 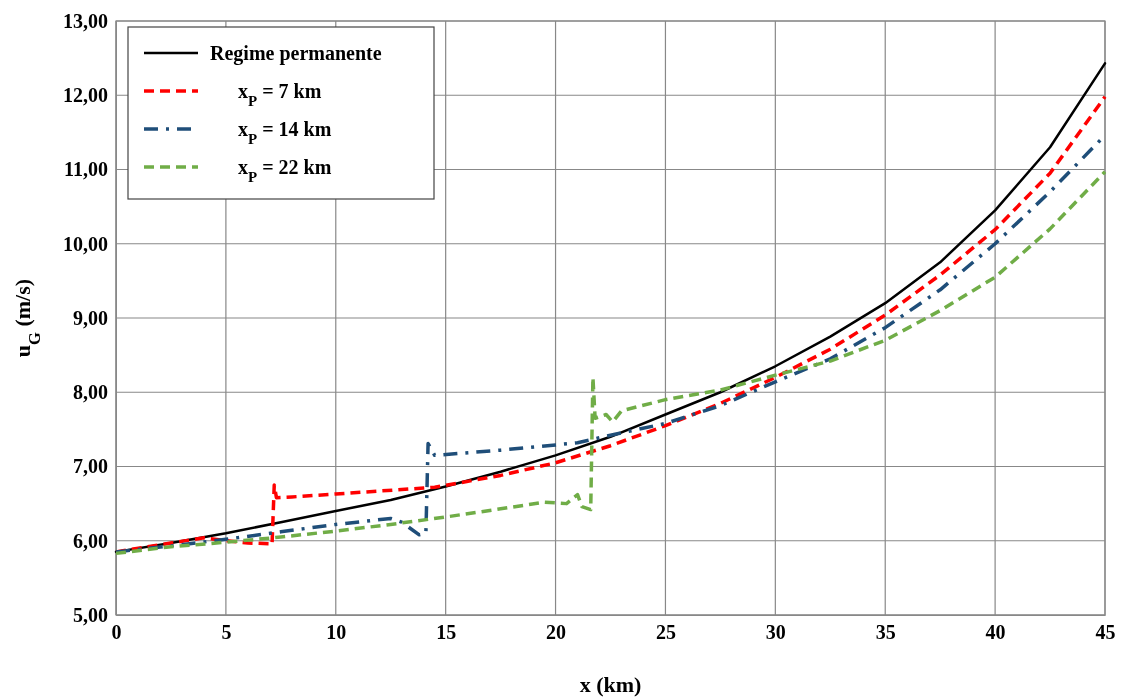 What do you see at coordinates (446, 632) in the screenshot?
I see `x-tick-label: 15` at bounding box center [446, 632].